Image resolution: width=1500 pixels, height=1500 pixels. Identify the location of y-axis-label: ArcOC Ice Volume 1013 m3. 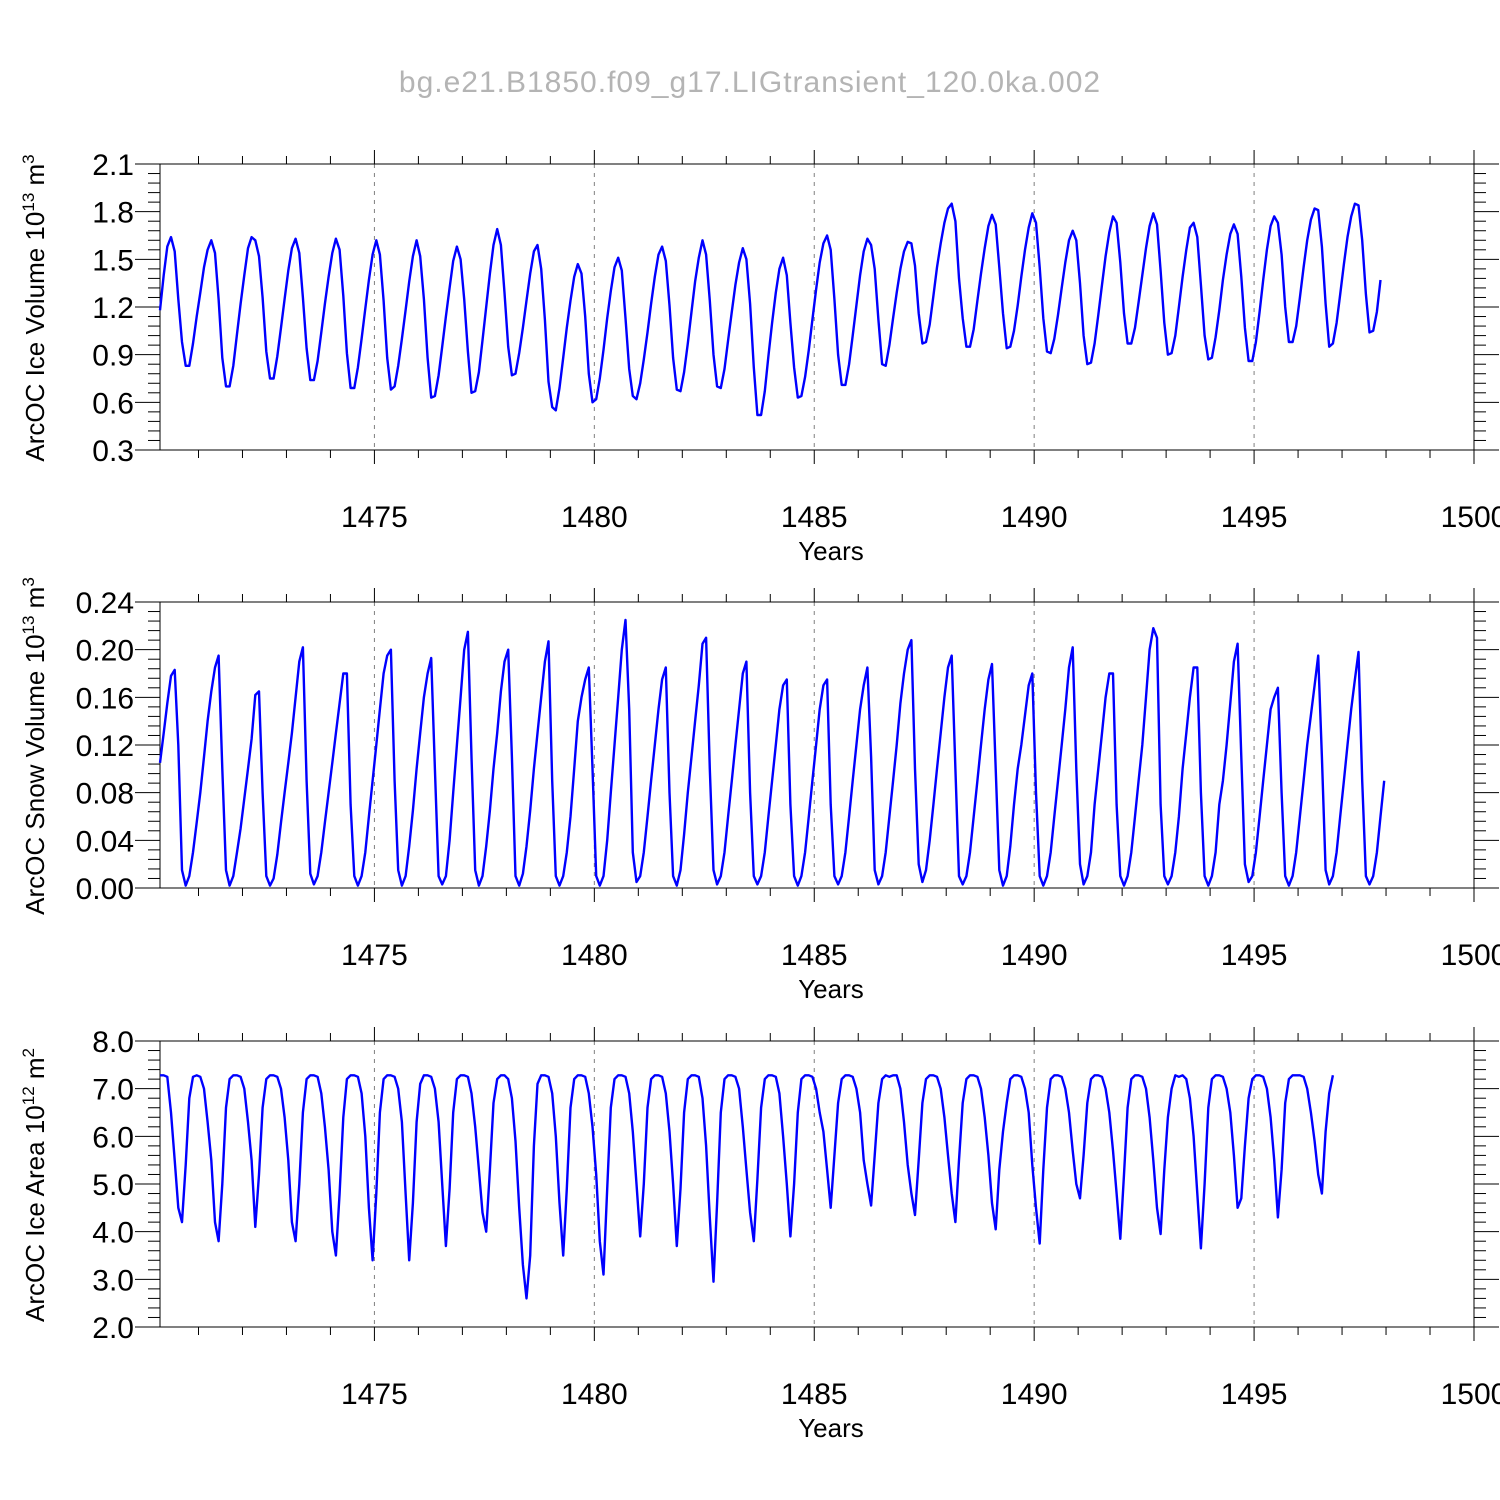
(34, 307).